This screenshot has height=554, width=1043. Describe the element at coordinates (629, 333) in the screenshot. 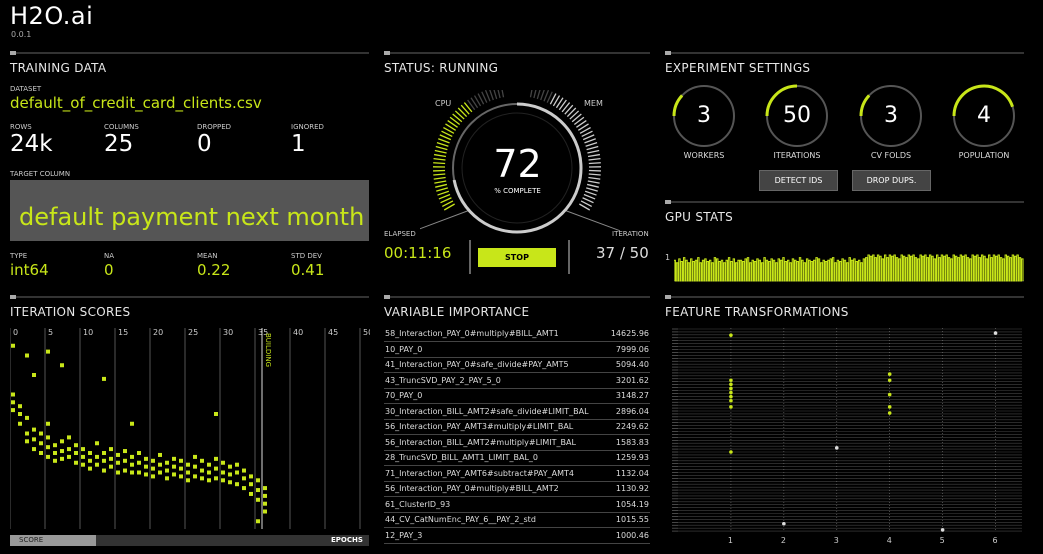

I see `variable-value: 14625.96` at that location.